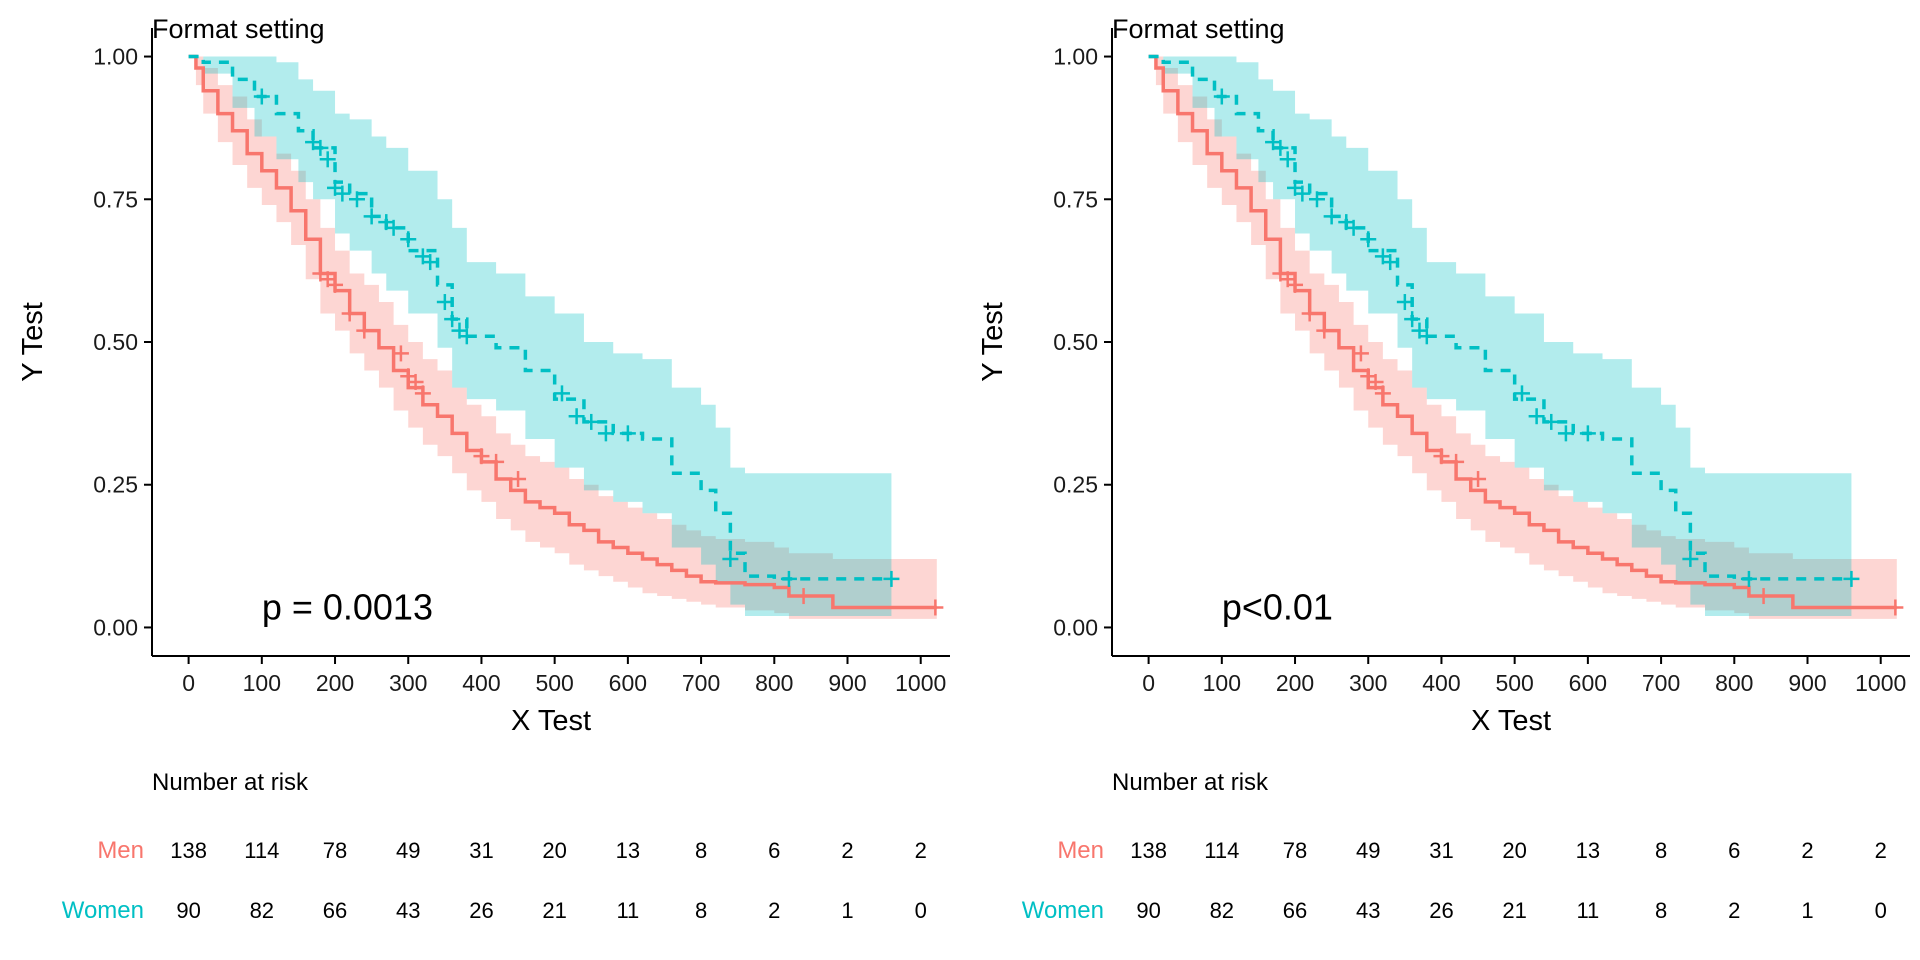 The image size is (1920, 960). I want to click on chart-title: Format setting, so click(238, 29).